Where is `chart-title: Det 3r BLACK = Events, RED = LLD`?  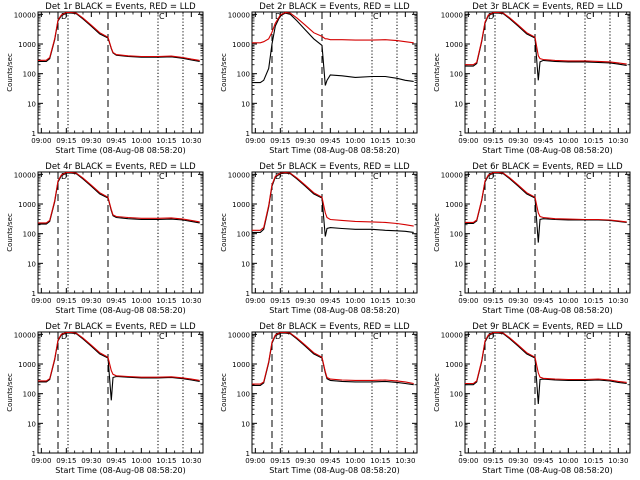 chart-title: Det 3r BLACK = Events, RED = LLD is located at coordinates (547, 7).